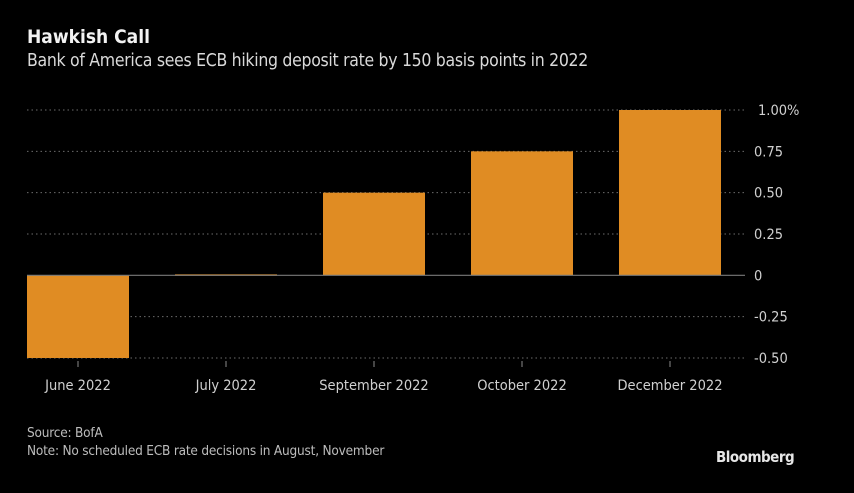  Describe the element at coordinates (522, 386) in the screenshot. I see `x-tick-label: October 2022` at that location.